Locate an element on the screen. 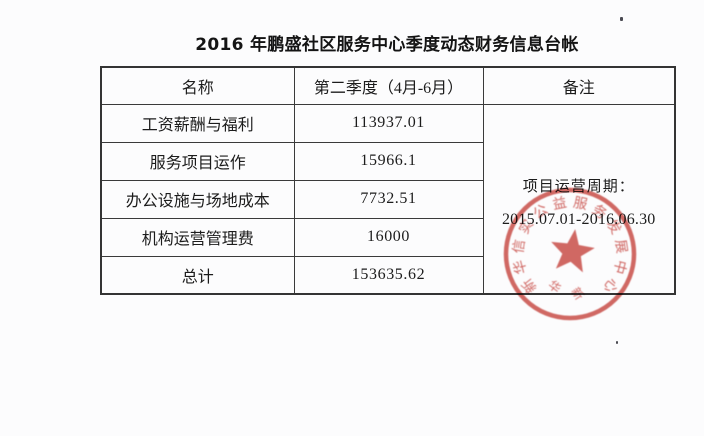 The width and height of the screenshot is (704, 436). total-value: 153635.62 is located at coordinates (388, 275).